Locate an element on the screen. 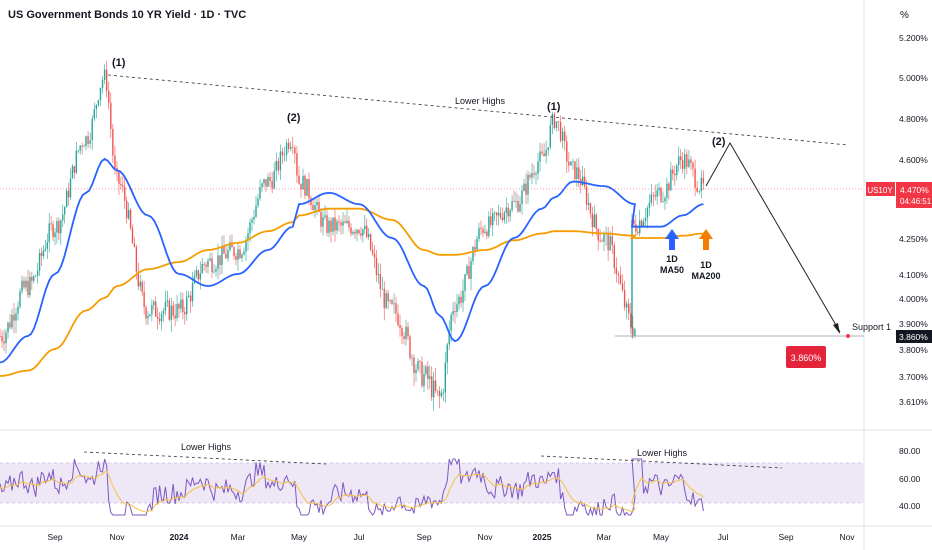  rsi-trendline-a is located at coordinates (205, 458).